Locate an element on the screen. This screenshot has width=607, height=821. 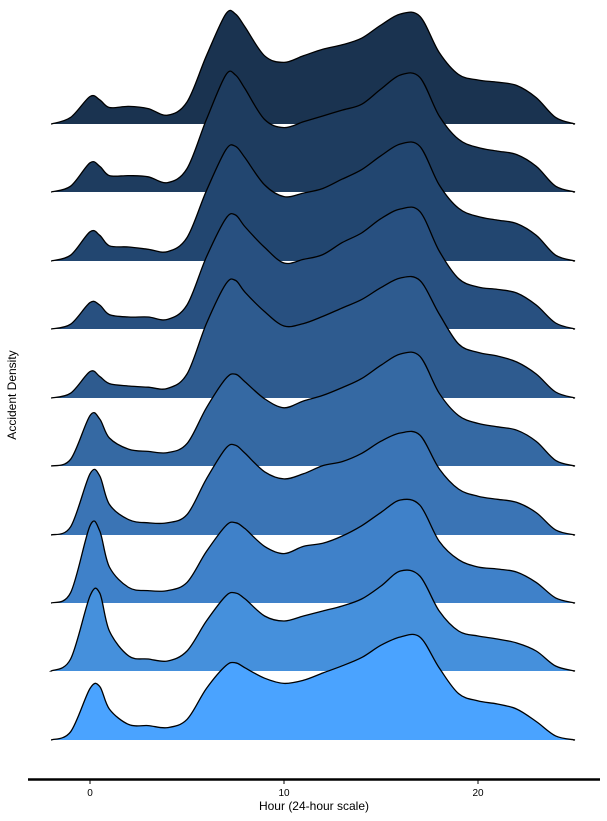
x-tick-label-0: 0 is located at coordinates (90, 793).